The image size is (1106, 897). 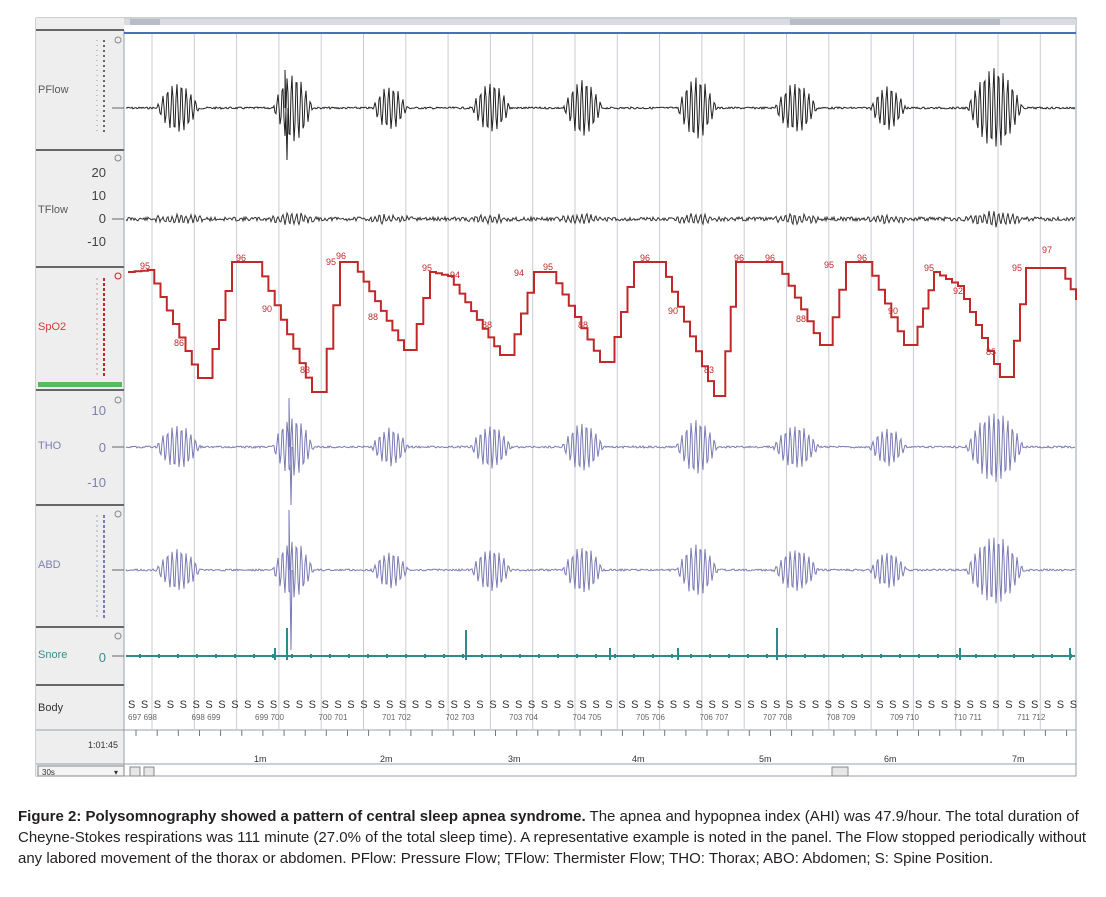 What do you see at coordinates (49, 565) in the screenshot?
I see `channel-label-abd: ABD` at bounding box center [49, 565].